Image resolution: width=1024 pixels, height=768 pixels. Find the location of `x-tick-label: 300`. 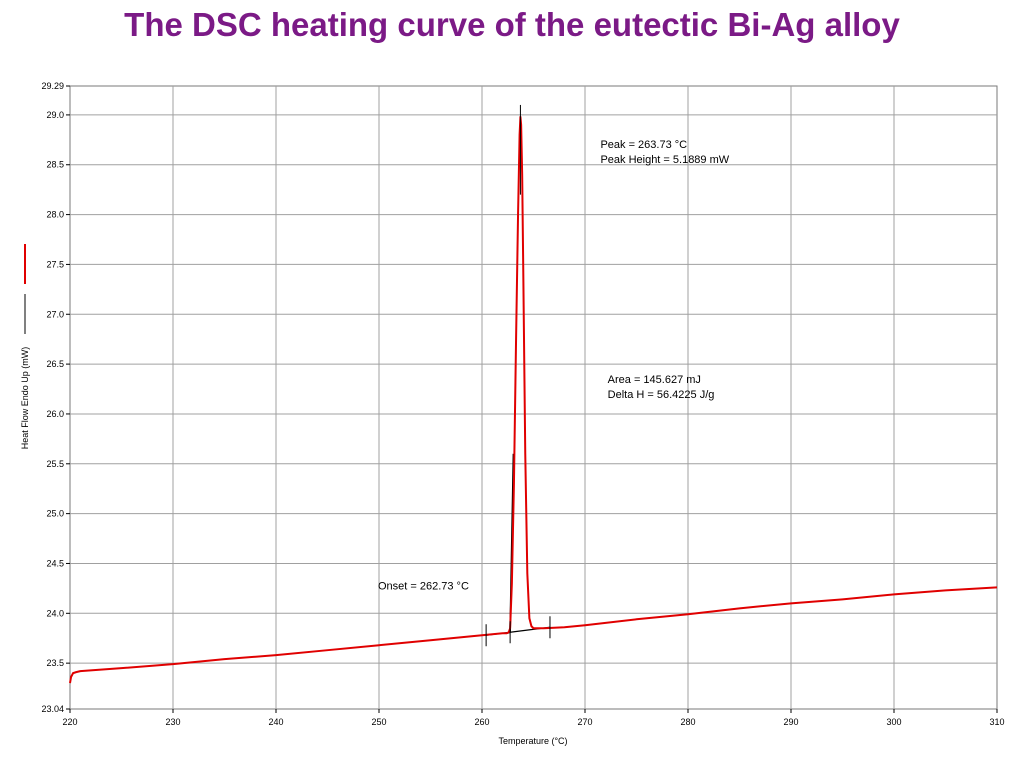

x-tick-label: 300 is located at coordinates (893, 722).